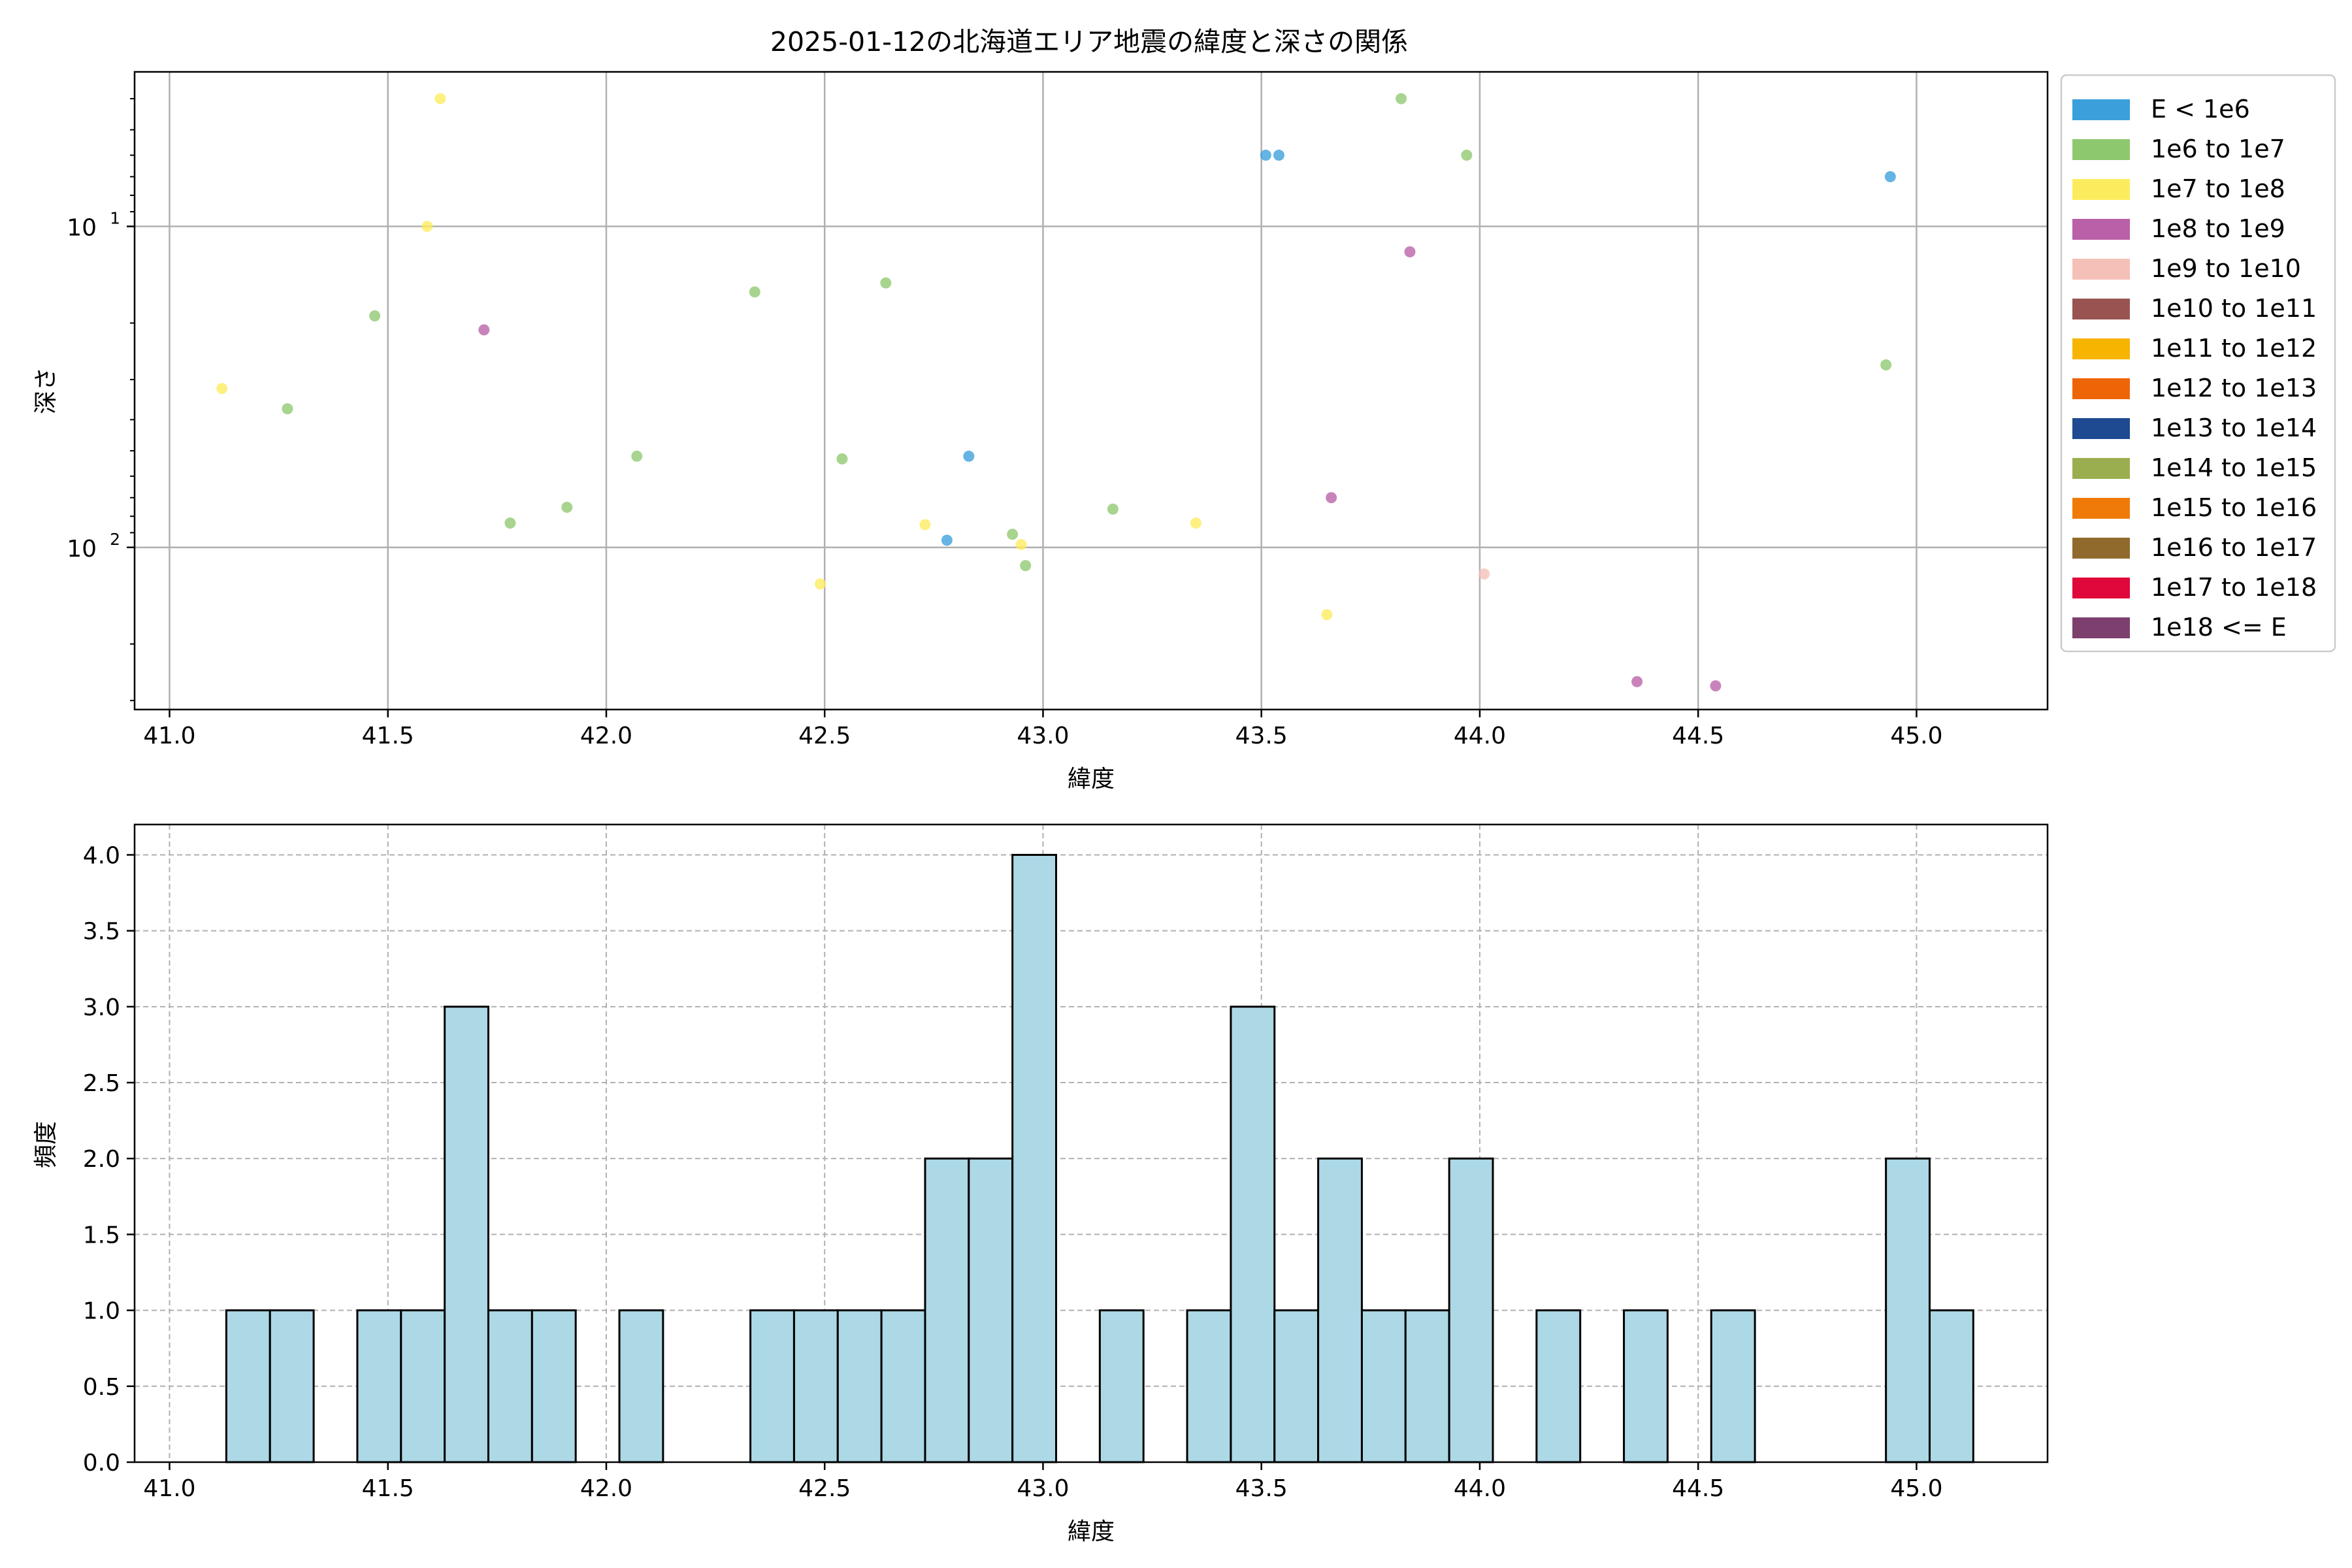 Image resolution: width=2352 pixels, height=1568 pixels. What do you see at coordinates (101, 1463) in the screenshot?
I see `histogram-y-tick-label: 0.0` at bounding box center [101, 1463].